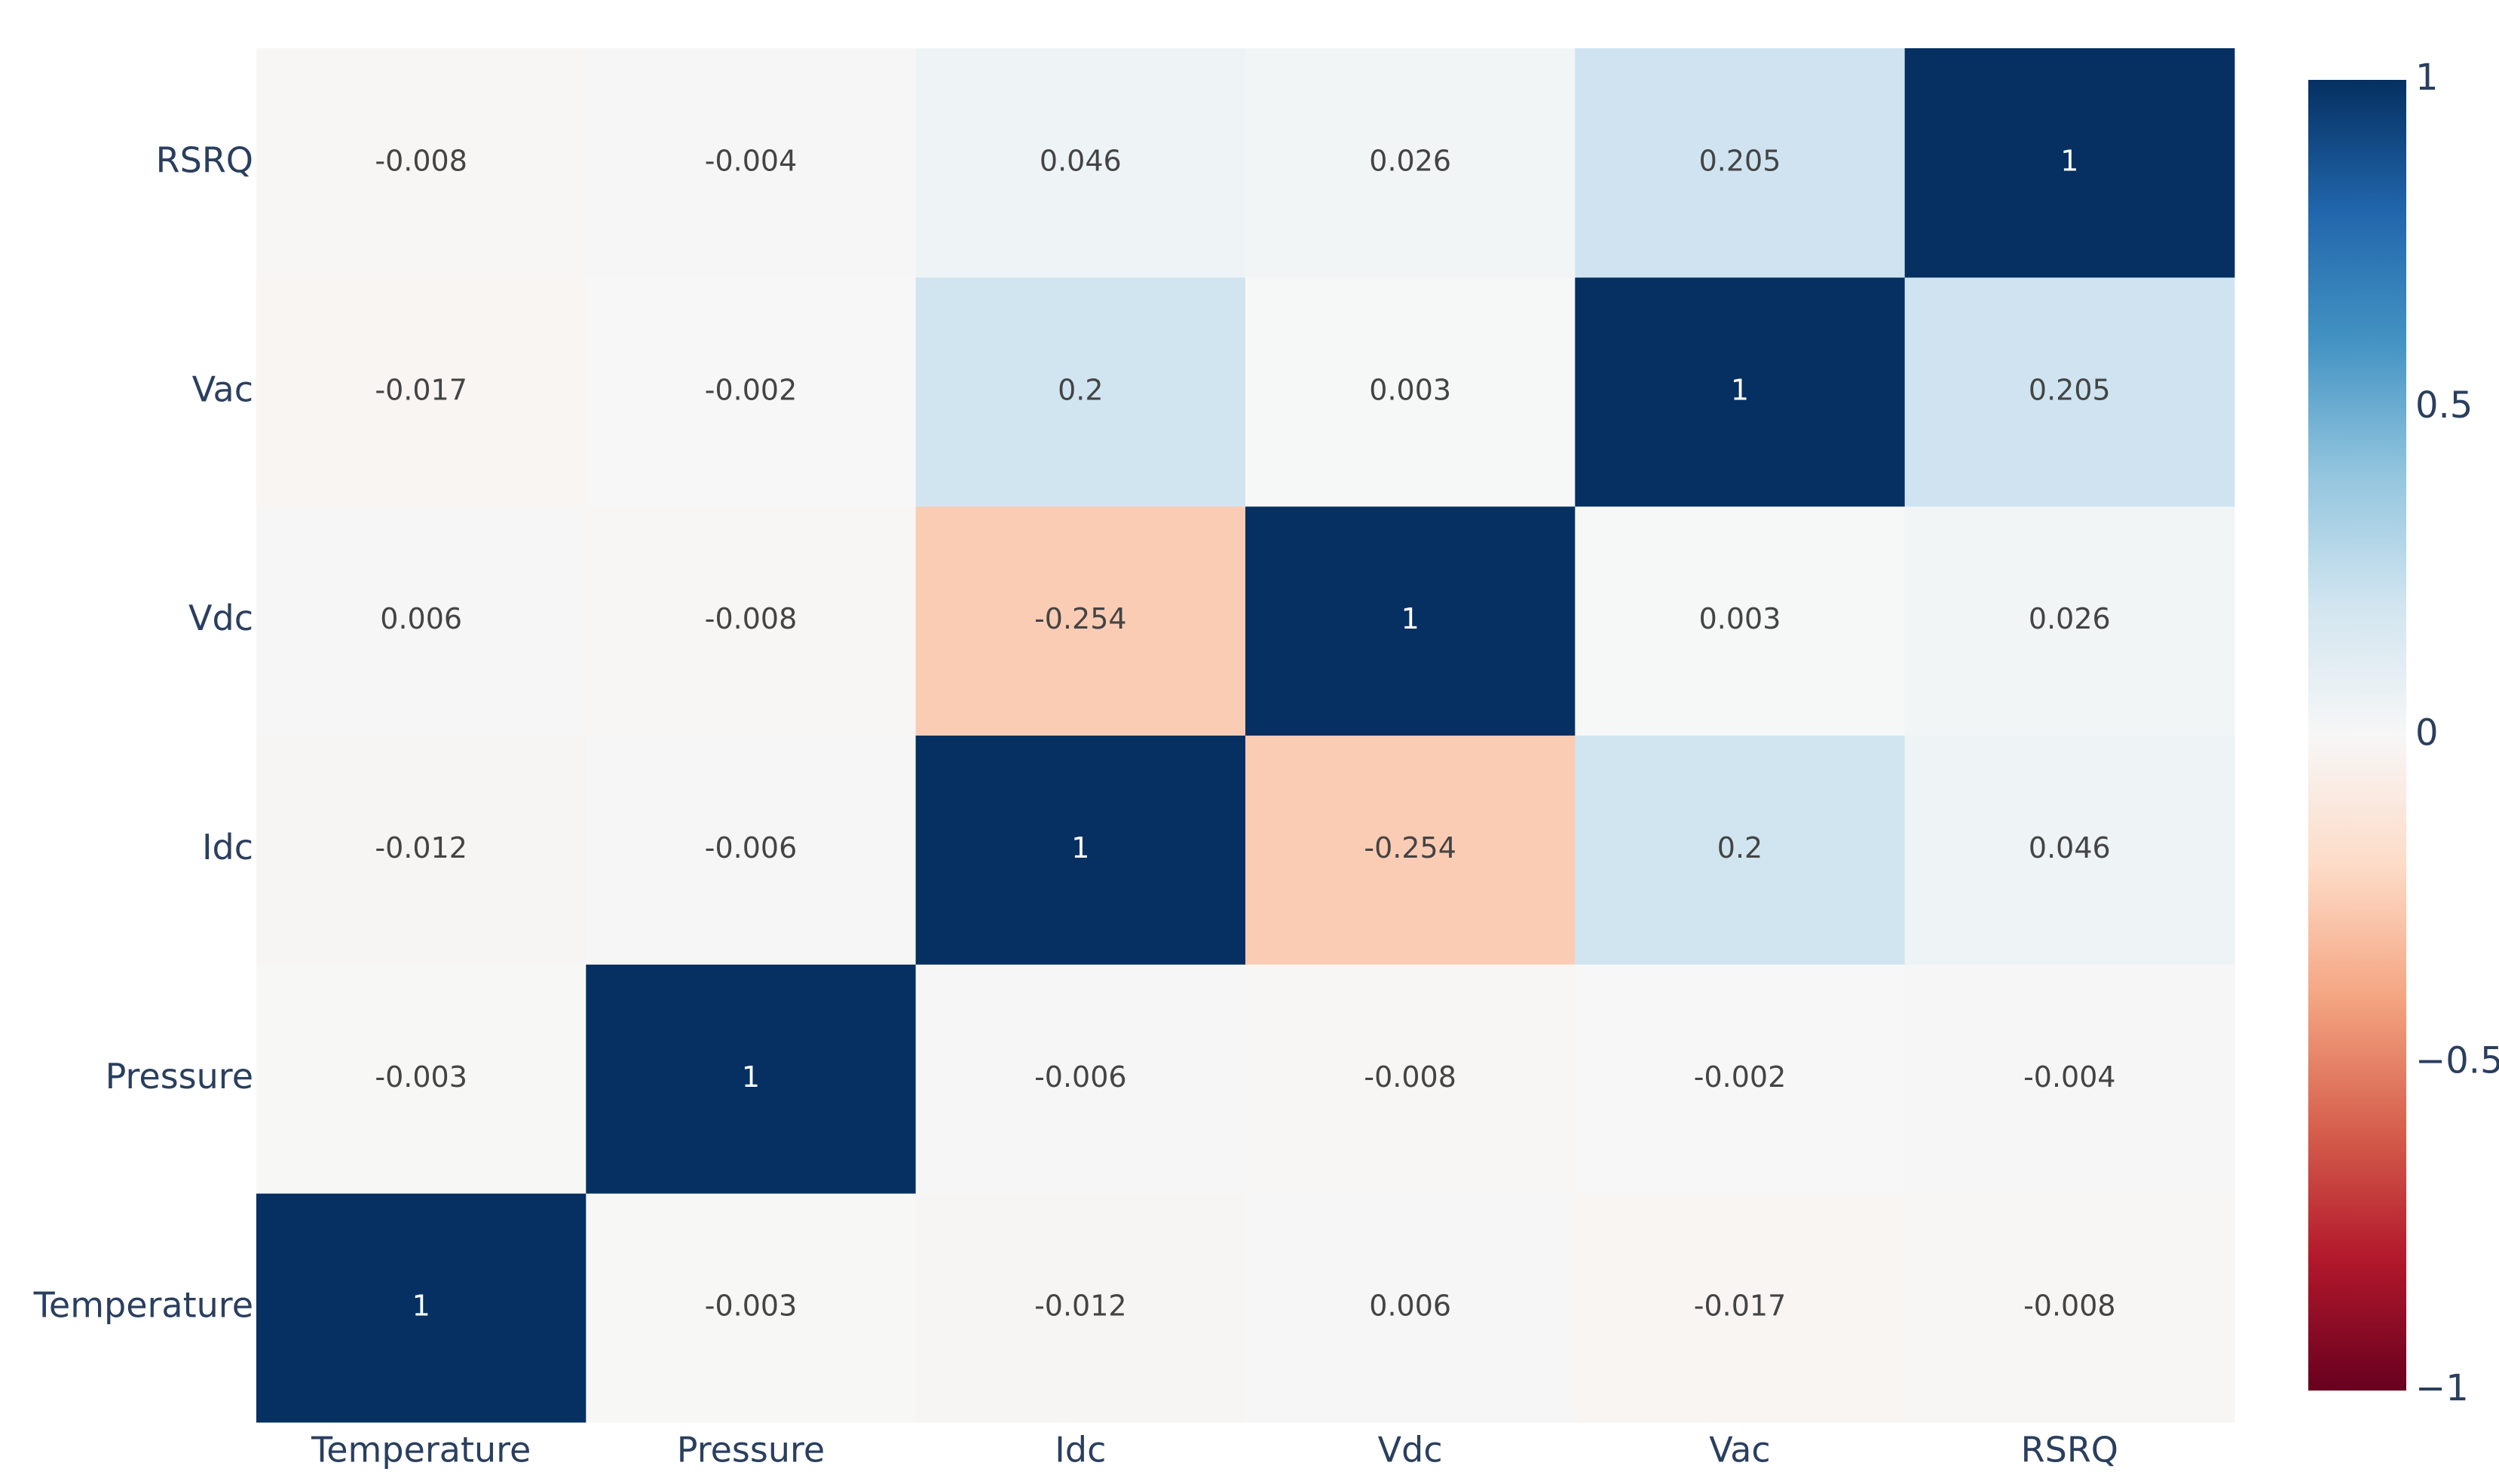 Image resolution: width=2499 pixels, height=1484 pixels. I want to click on colorbar-tick-label: 1, so click(2427, 78).